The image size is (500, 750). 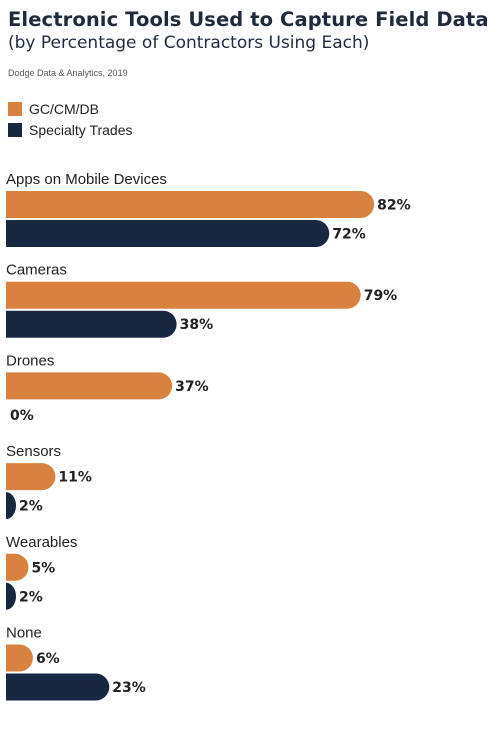 What do you see at coordinates (15, 108) in the screenshot?
I see `legend-swatch-gc` at bounding box center [15, 108].